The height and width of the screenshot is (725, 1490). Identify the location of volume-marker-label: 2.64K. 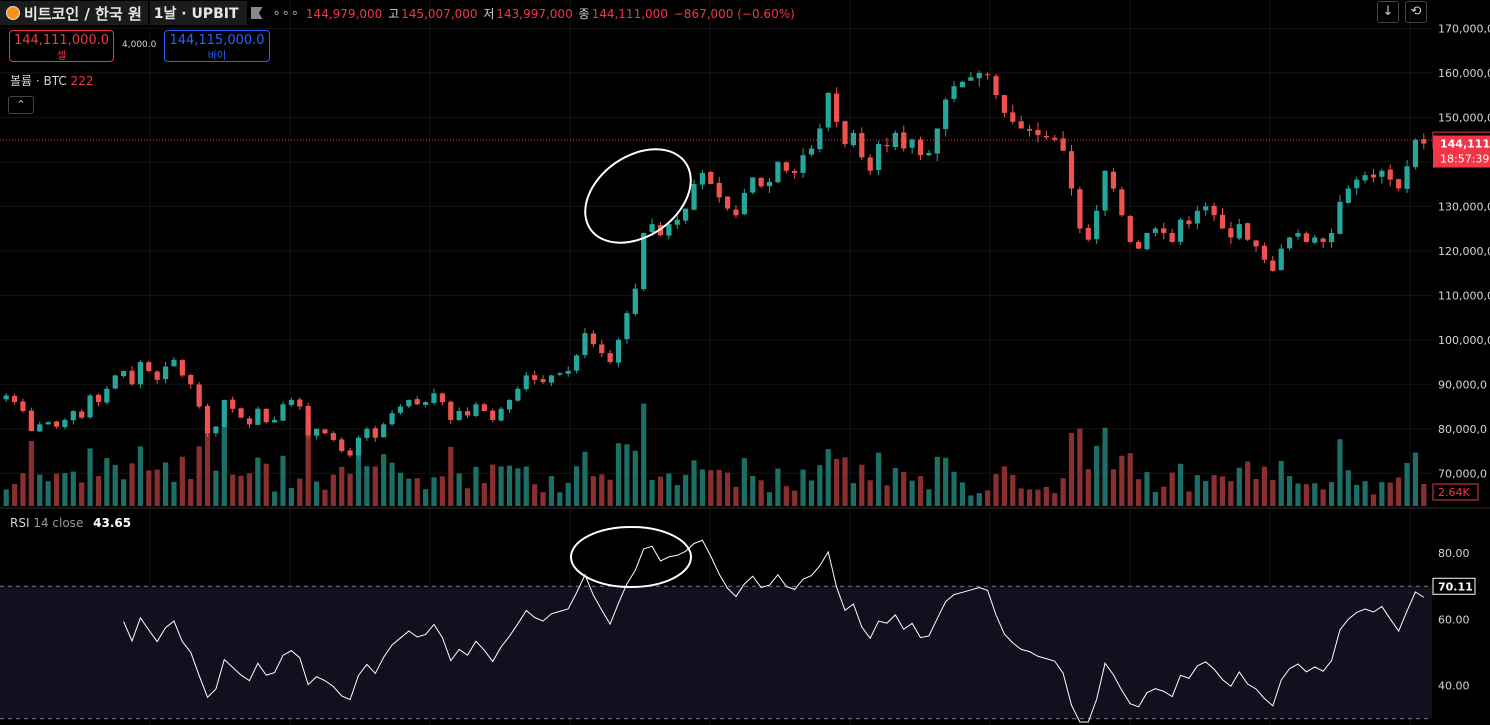
(1454, 492).